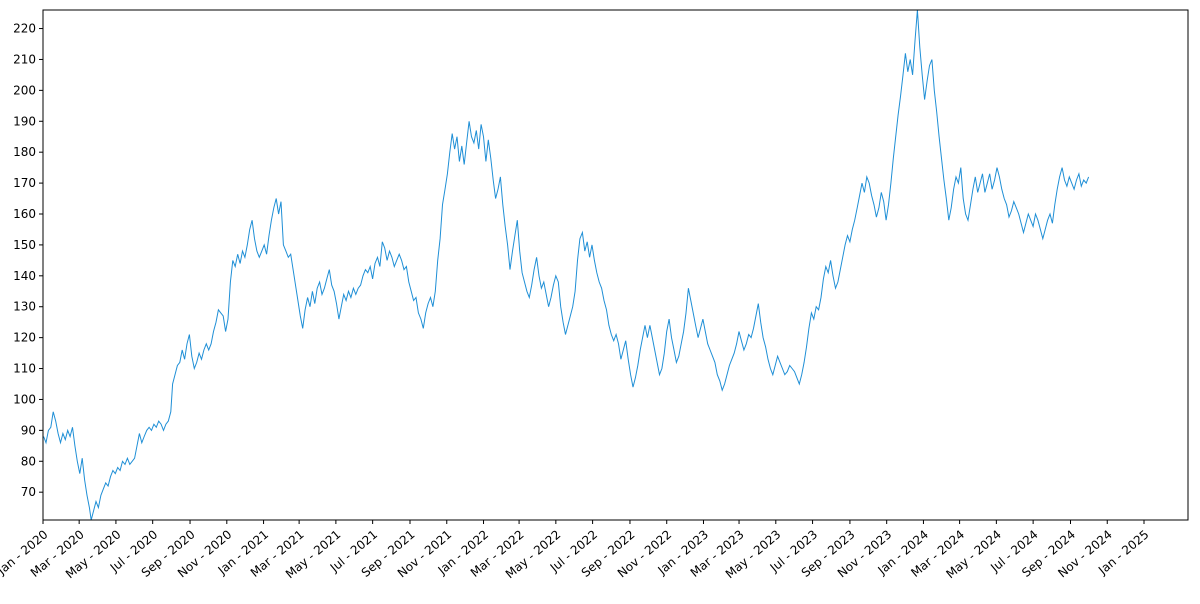 This screenshot has height=604, width=1200. What do you see at coordinates (24, 152) in the screenshot?
I see `y-tick-label: 180` at bounding box center [24, 152].